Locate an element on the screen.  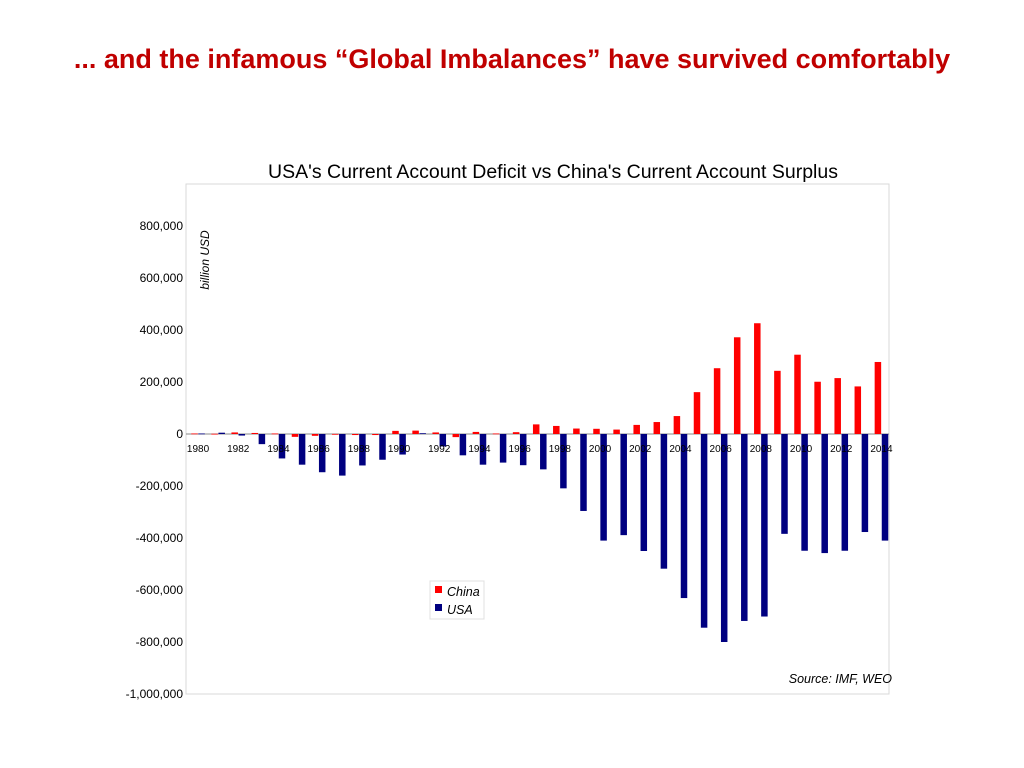
legend-swatch-china is located at coordinates (438, 589).